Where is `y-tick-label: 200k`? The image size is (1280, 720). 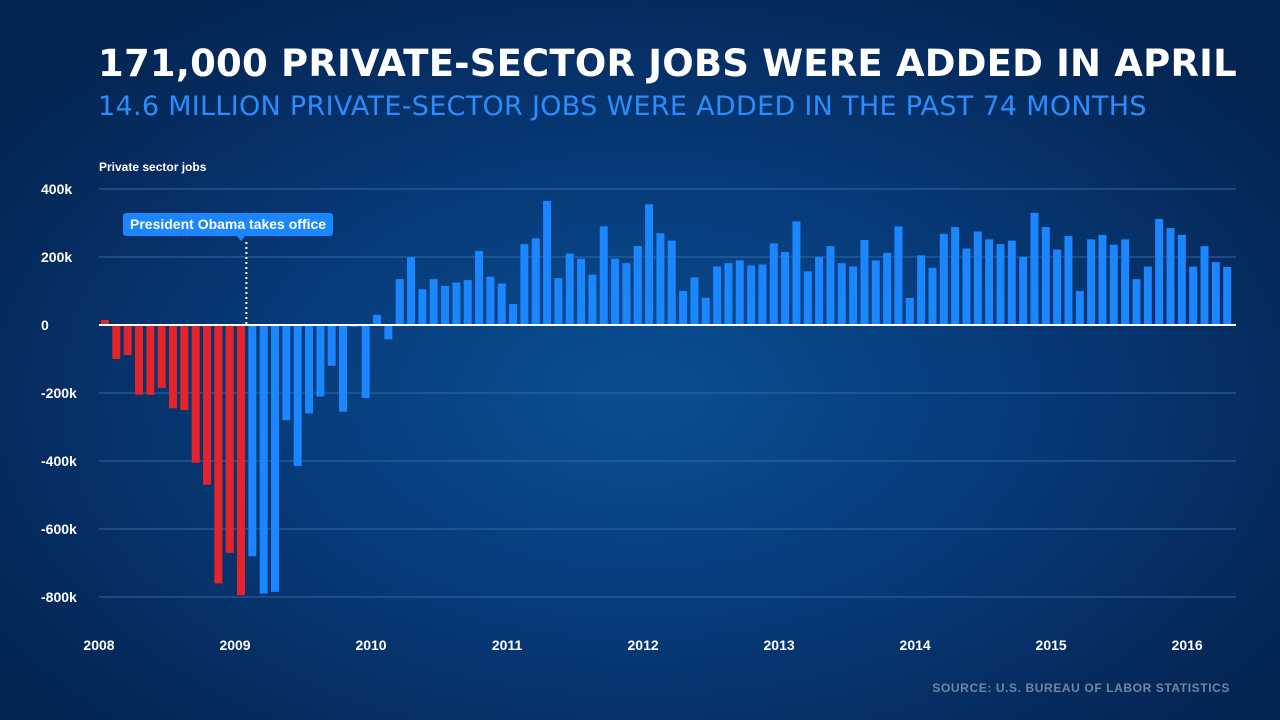
y-tick-label: 200k is located at coordinates (56, 257).